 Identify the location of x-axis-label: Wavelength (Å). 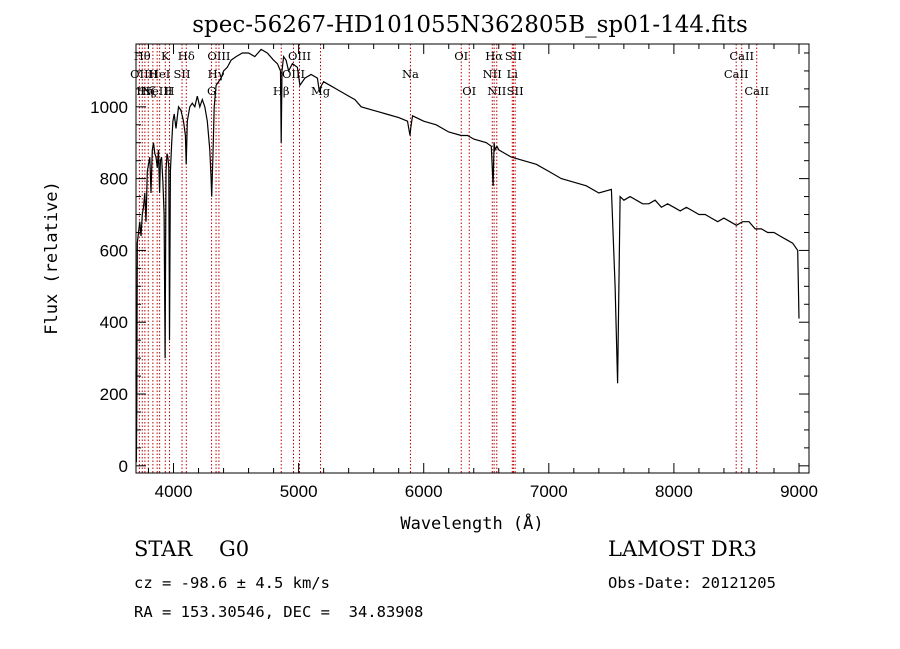
(471, 523).